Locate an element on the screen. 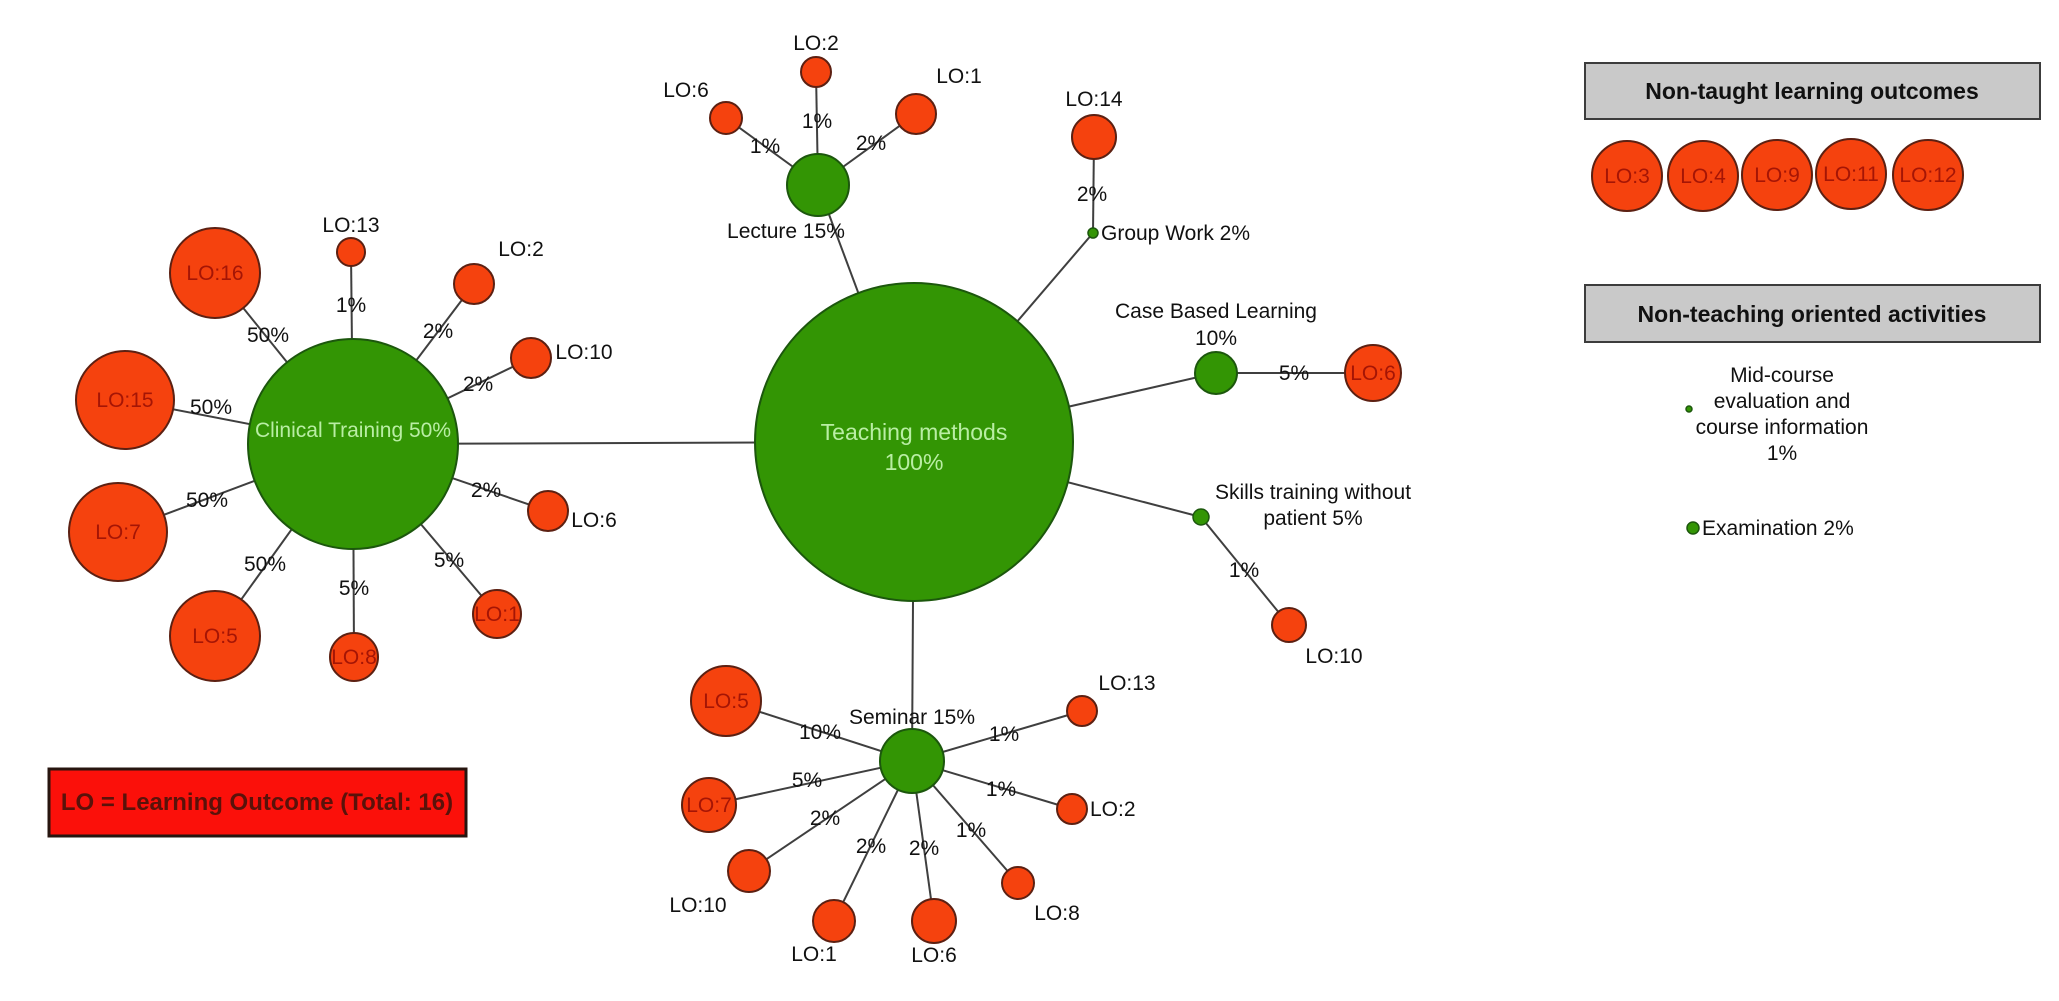  svg-text: Teaching methods is located at coordinates (914, 432).